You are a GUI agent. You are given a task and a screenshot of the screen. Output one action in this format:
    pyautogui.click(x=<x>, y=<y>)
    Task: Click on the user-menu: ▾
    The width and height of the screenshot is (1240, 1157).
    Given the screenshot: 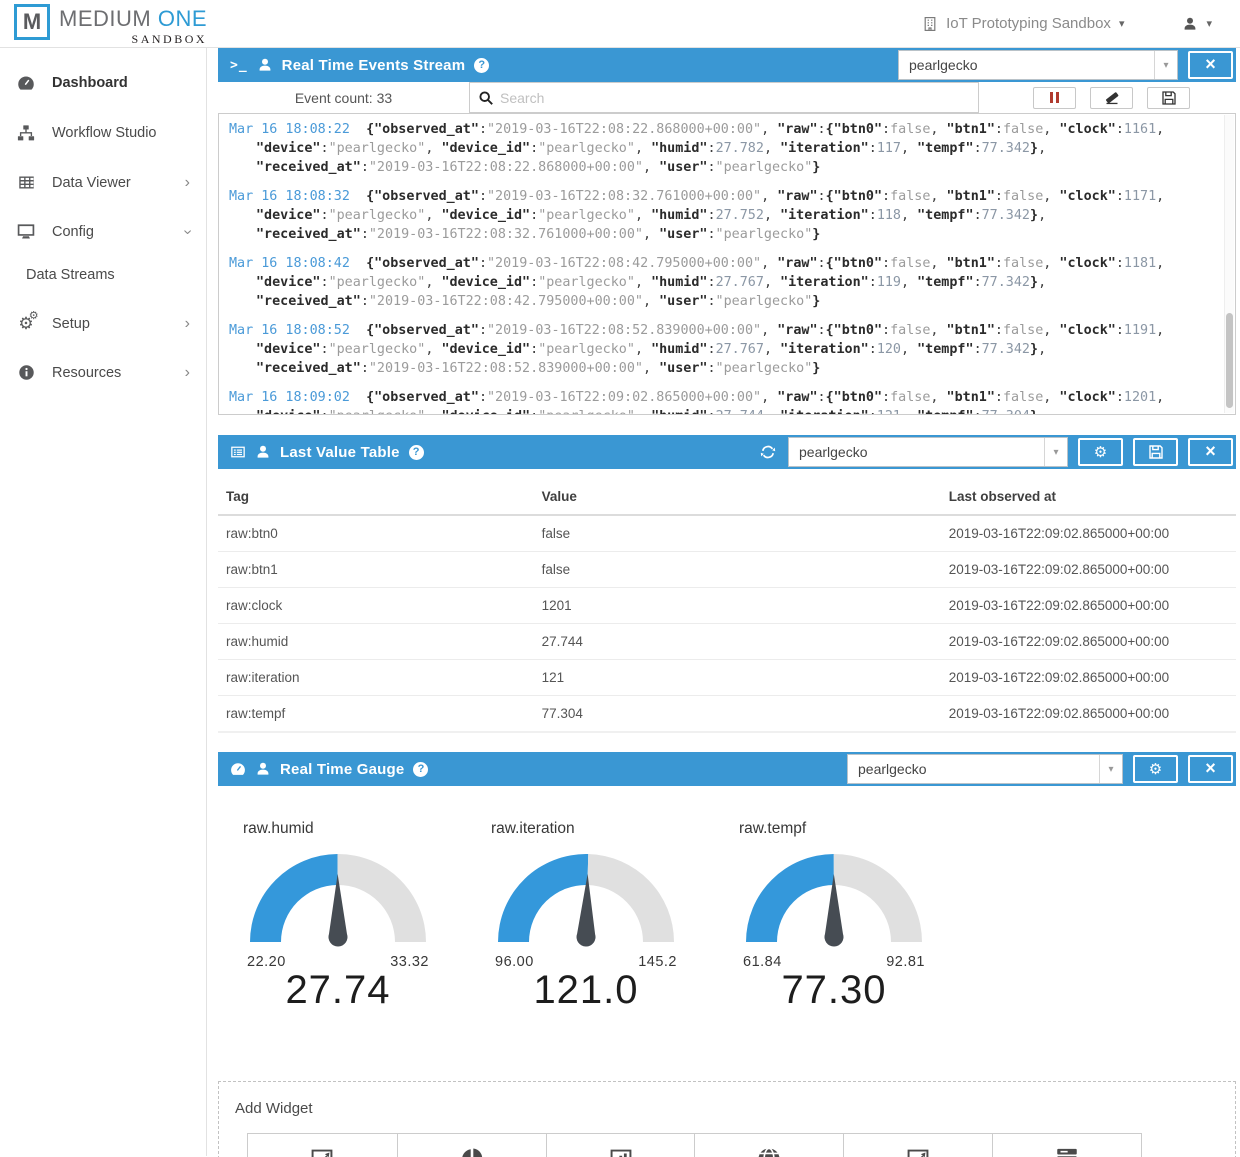 What is the action you would take?
    pyautogui.click(x=1197, y=24)
    